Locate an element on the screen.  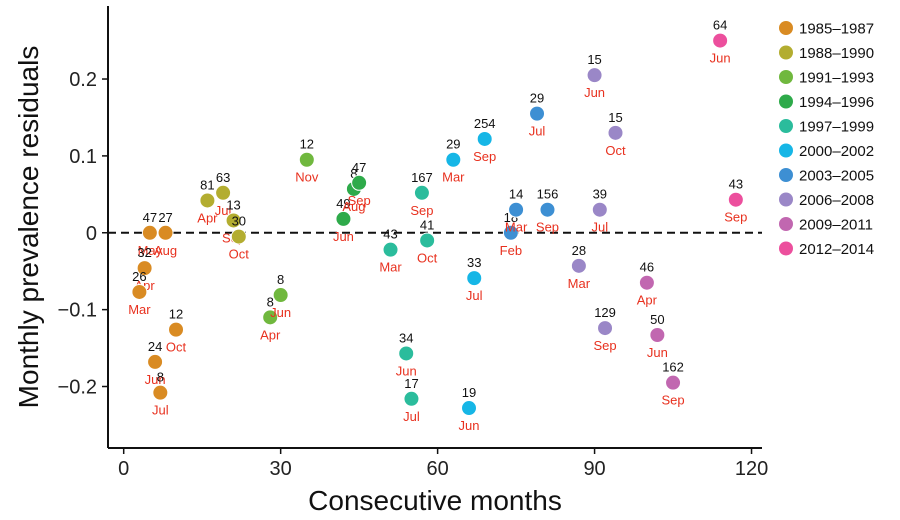
point-count-label: 27 is located at coordinates (165, 217).